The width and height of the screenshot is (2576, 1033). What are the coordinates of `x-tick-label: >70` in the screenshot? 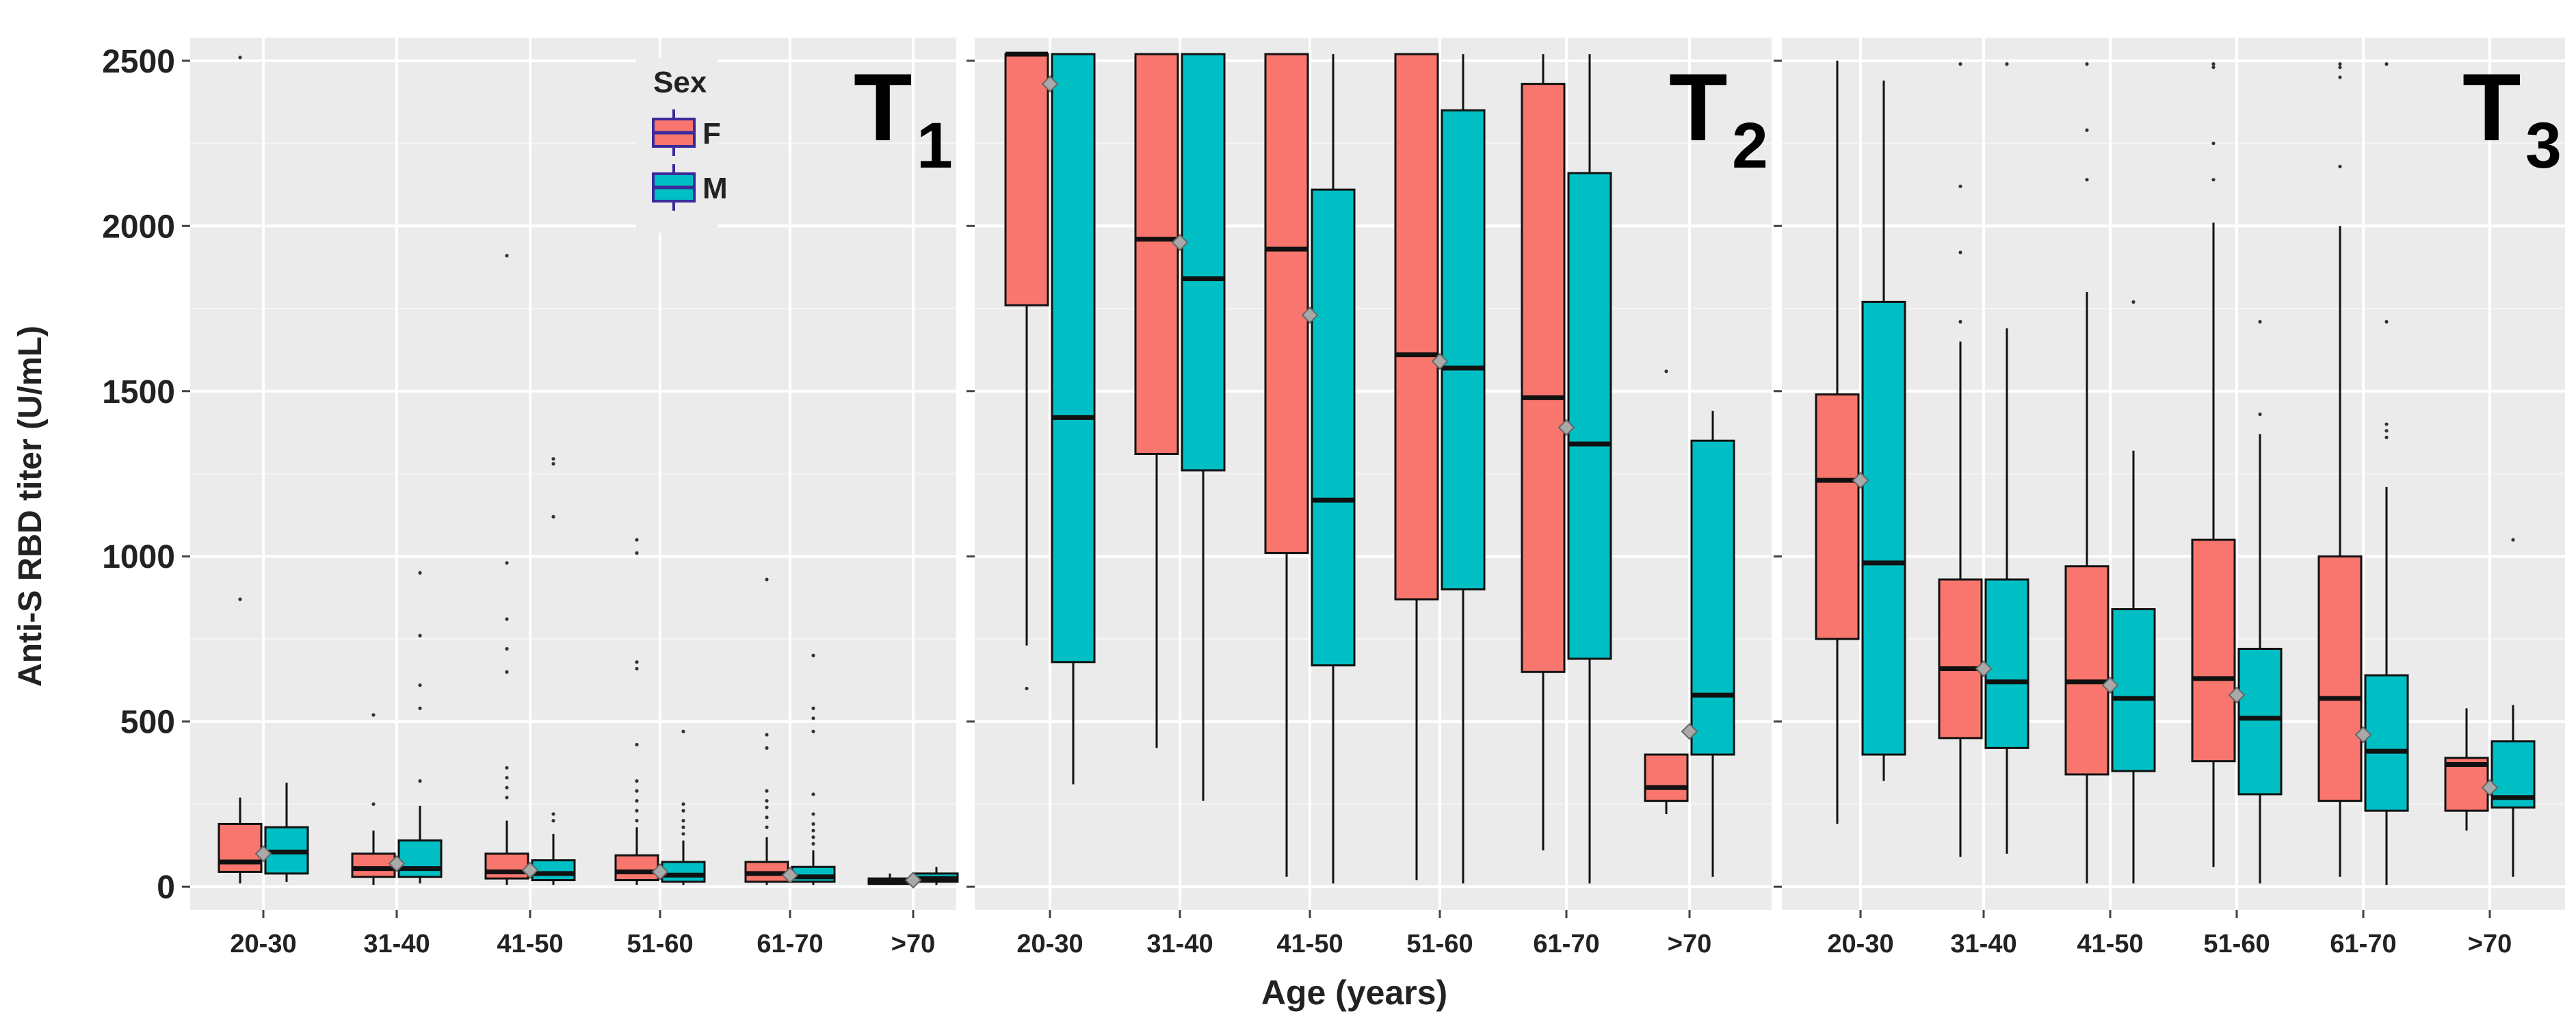 It's located at (913, 944).